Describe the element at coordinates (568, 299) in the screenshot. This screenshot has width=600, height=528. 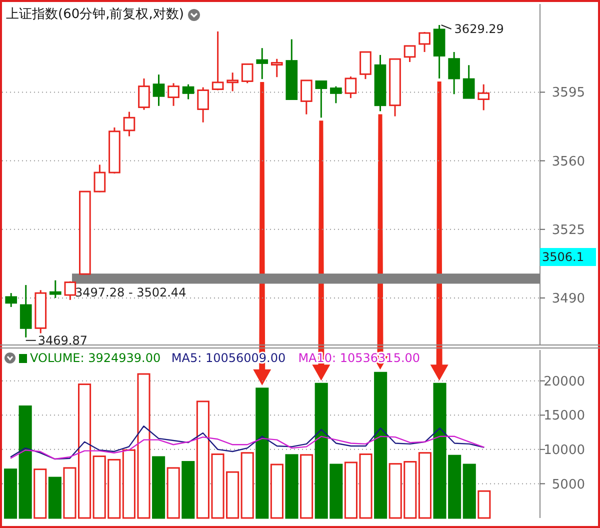
I see `y-tick-label: 3490` at that location.